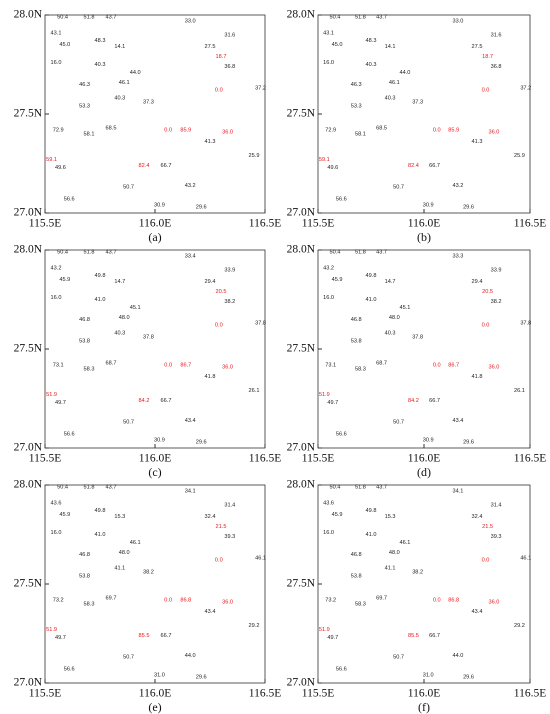 The height and width of the screenshot is (714, 550). Describe the element at coordinates (60, 168) in the screenshot. I see `station-value: 49.6` at that location.